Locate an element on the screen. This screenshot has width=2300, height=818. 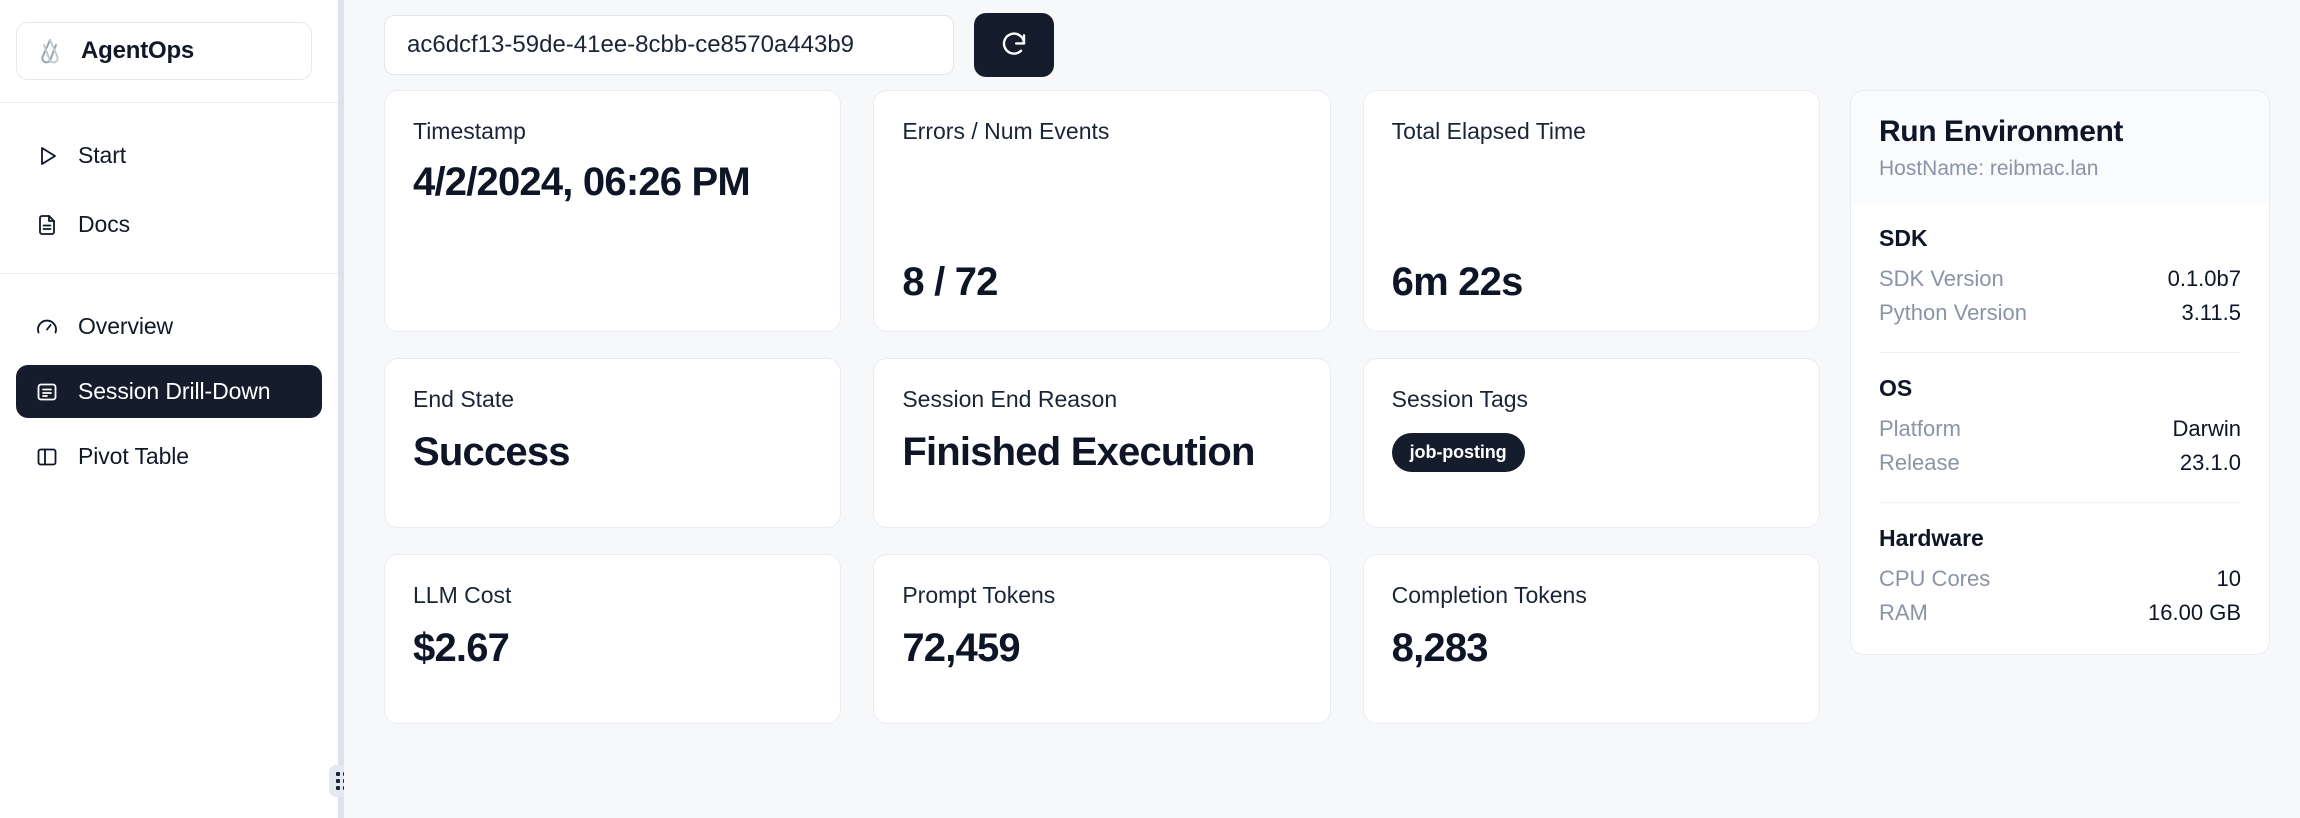
info-key: CPU Cores is located at coordinates (1935, 578).